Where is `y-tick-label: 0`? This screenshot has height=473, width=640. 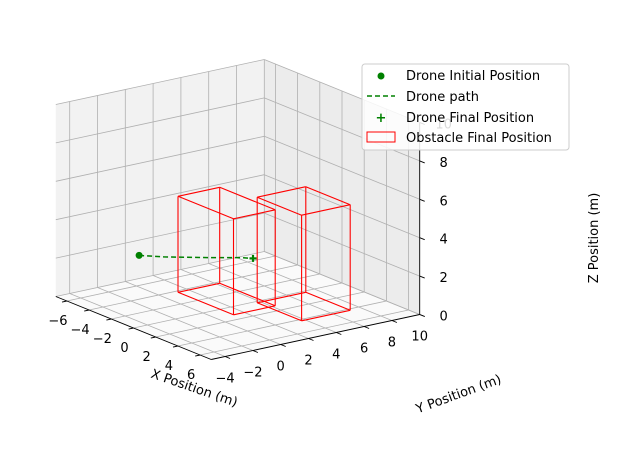 y-tick-label: 0 is located at coordinates (281, 367).